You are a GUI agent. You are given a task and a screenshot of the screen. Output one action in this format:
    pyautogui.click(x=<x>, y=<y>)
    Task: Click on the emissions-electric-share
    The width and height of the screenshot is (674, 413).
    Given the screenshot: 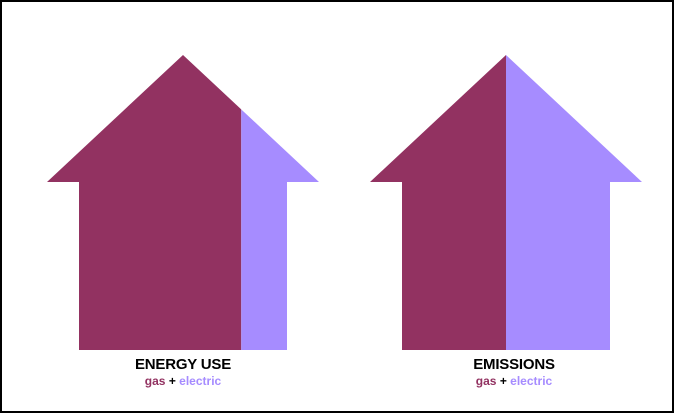 What is the action you would take?
    pyautogui.click(x=574, y=202)
    